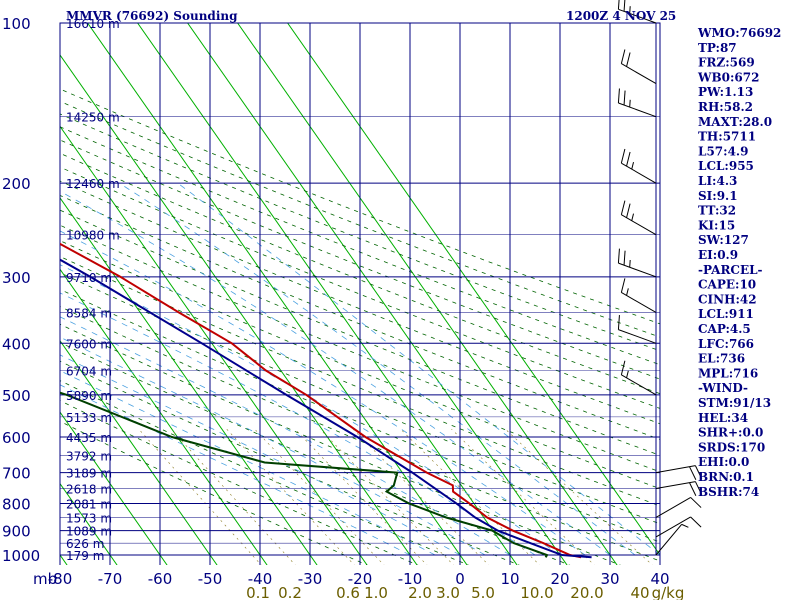 The height and width of the screenshot is (600, 800). What do you see at coordinates (89, 456) in the screenshot?
I see `height-label: 3792 m` at bounding box center [89, 456].